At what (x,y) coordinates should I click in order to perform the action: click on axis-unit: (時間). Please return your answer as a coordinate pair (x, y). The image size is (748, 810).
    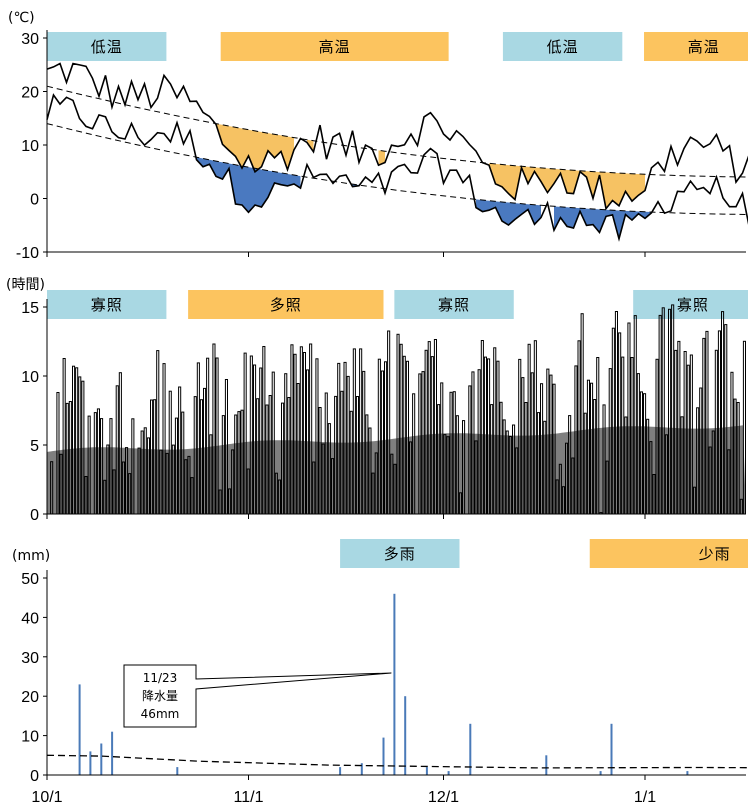
    Looking at the image, I should click on (25, 285).